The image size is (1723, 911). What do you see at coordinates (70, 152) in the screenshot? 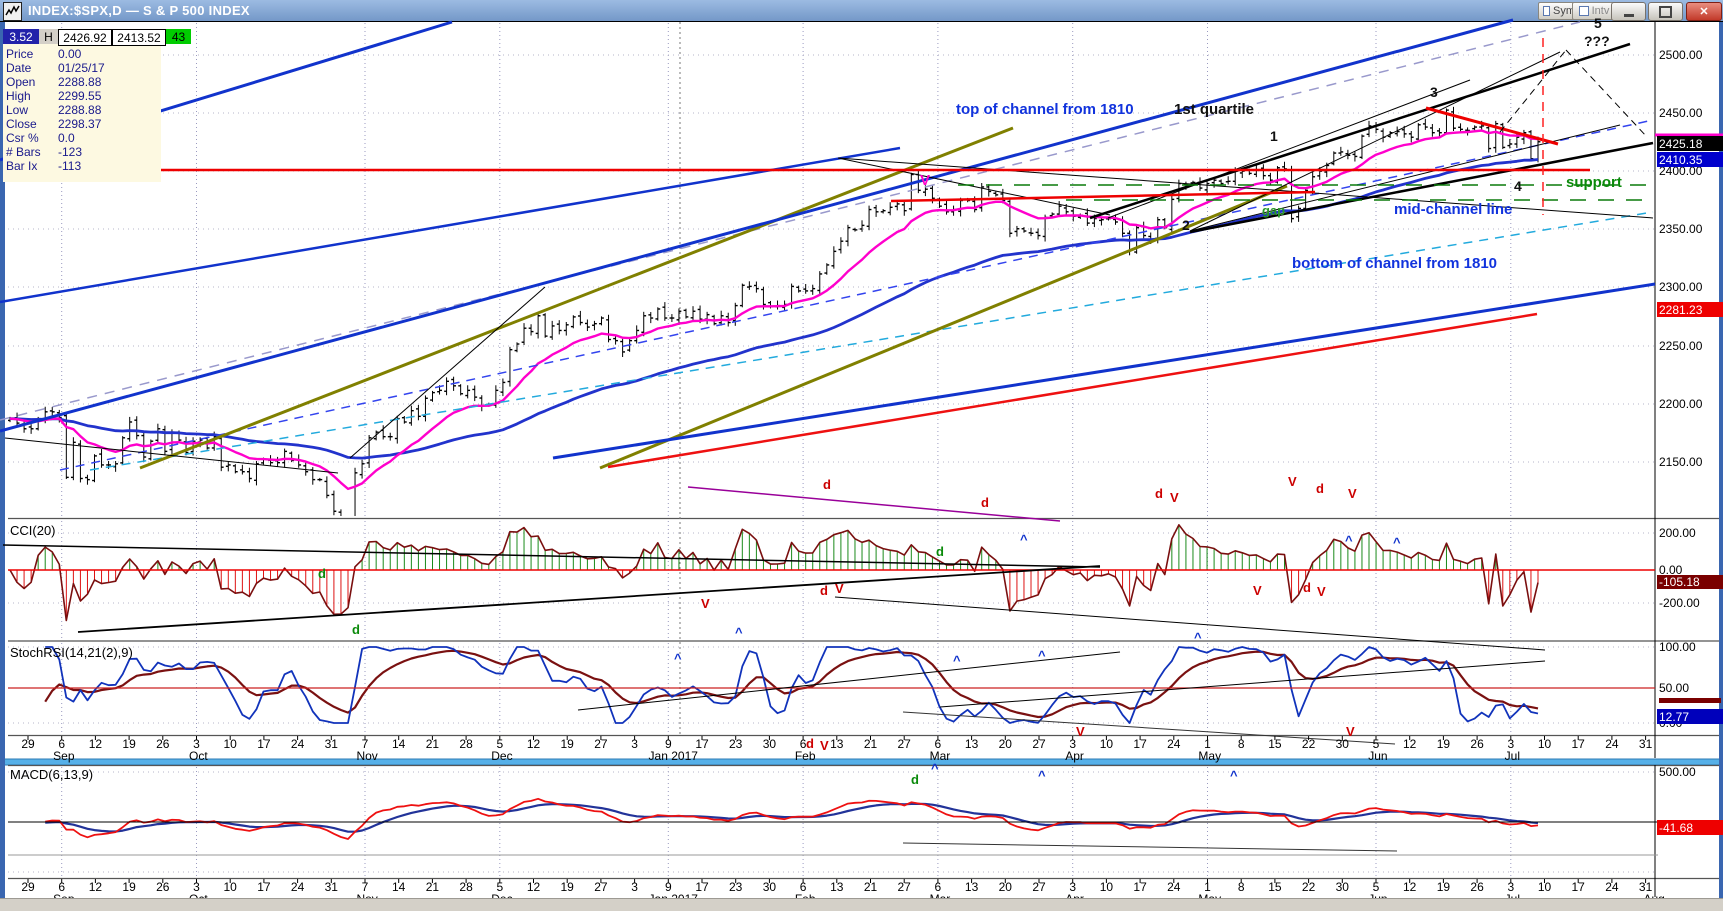
I see `info-field-value: -123` at bounding box center [70, 152].